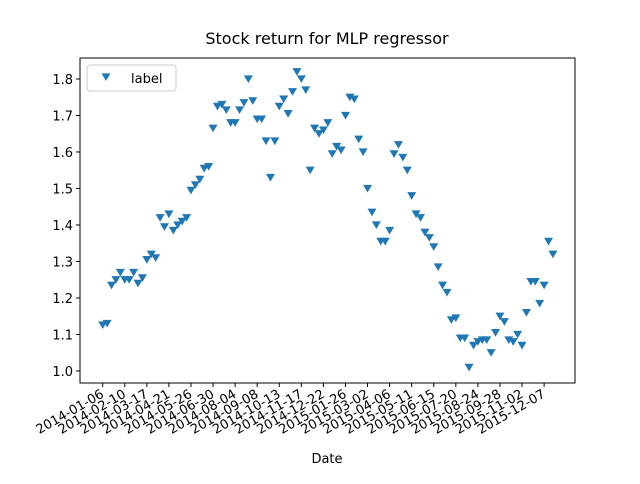  Describe the element at coordinates (62, 372) in the screenshot. I see `y-tick-label: 1.0` at that location.